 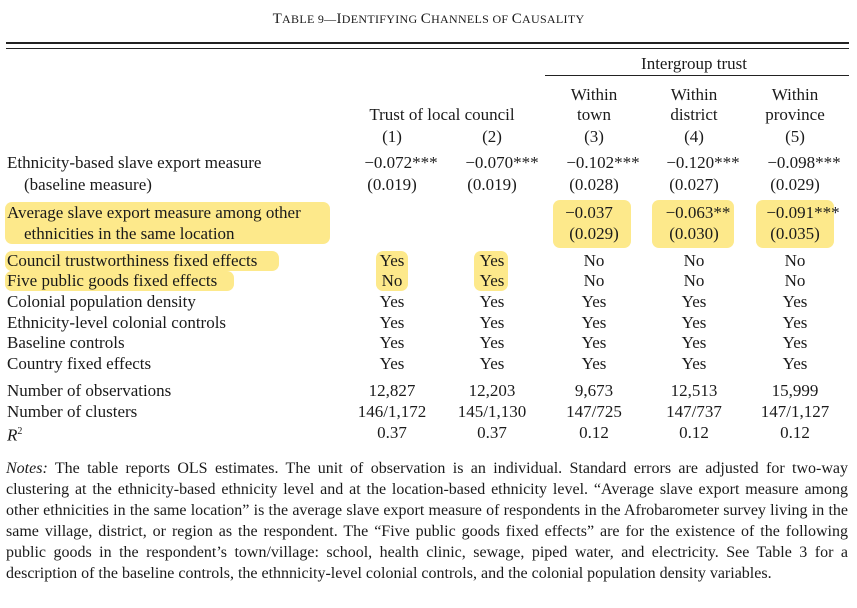 What do you see at coordinates (15, 435) in the screenshot?
I see `row-label-r-squared: R2` at bounding box center [15, 435].